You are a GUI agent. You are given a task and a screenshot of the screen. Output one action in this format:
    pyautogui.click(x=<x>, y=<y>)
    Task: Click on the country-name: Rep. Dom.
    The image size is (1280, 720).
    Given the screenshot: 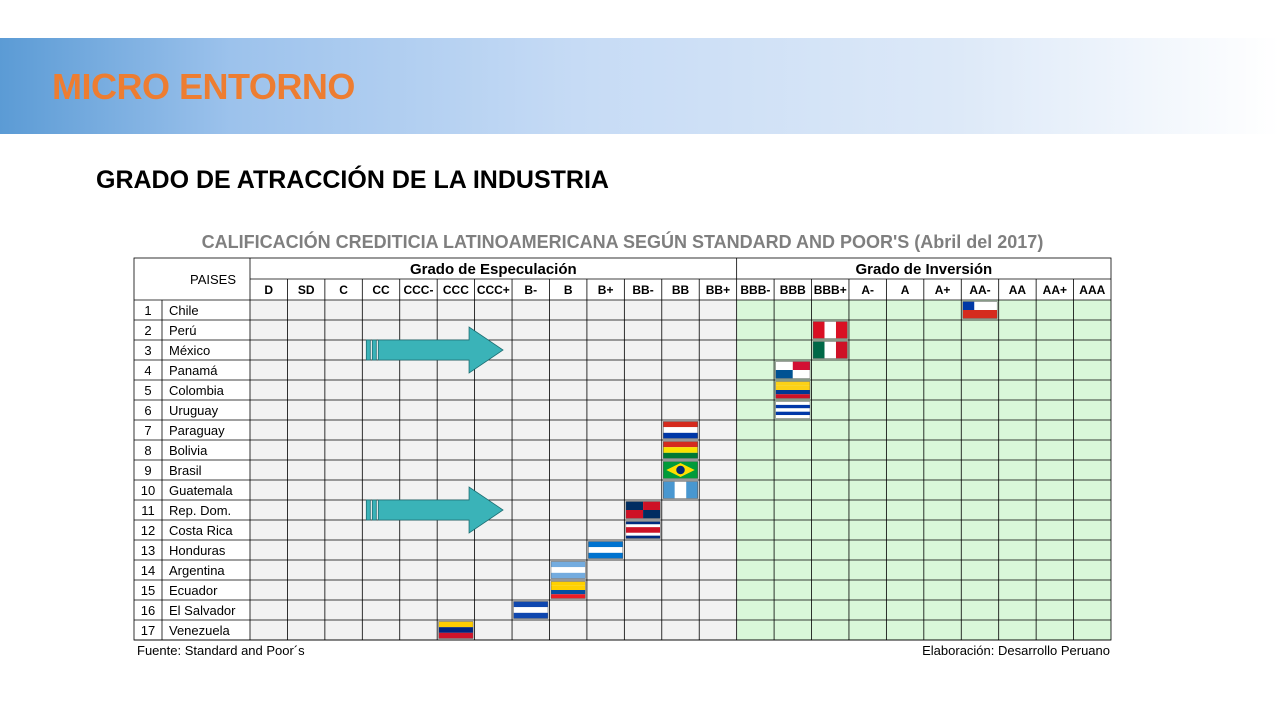 What is the action you would take?
    pyautogui.click(x=200, y=510)
    